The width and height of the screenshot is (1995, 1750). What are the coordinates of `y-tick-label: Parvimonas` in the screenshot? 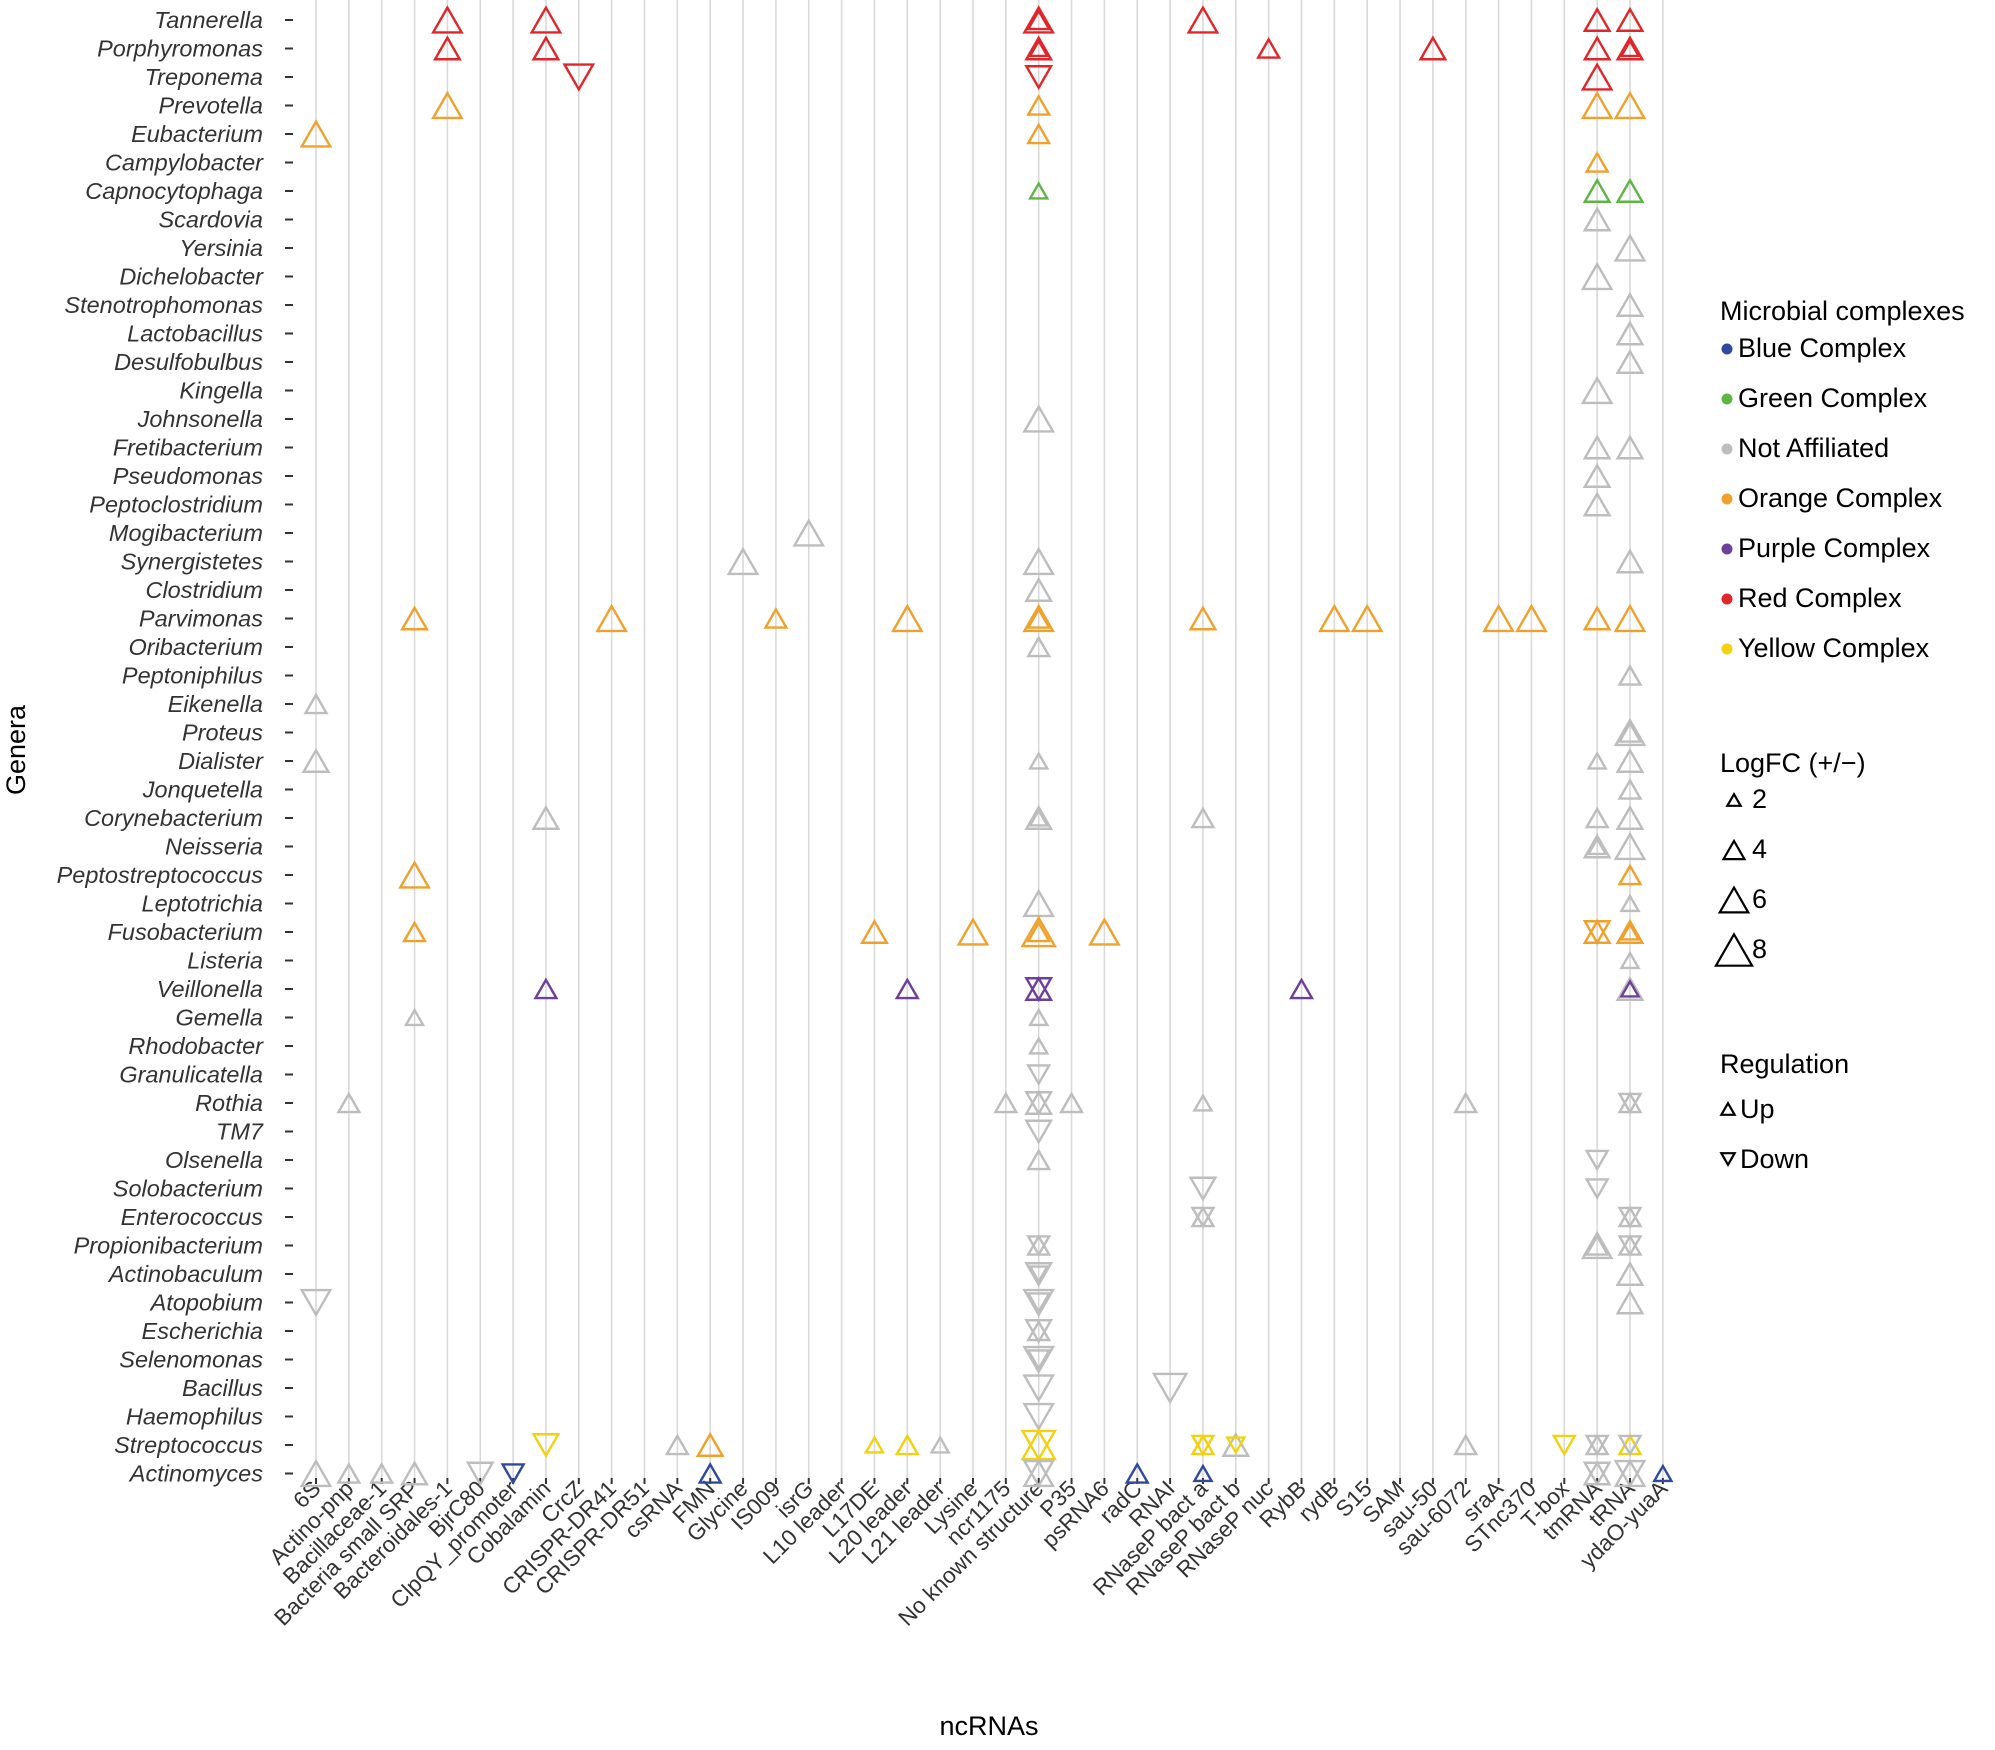 It's located at (201, 619).